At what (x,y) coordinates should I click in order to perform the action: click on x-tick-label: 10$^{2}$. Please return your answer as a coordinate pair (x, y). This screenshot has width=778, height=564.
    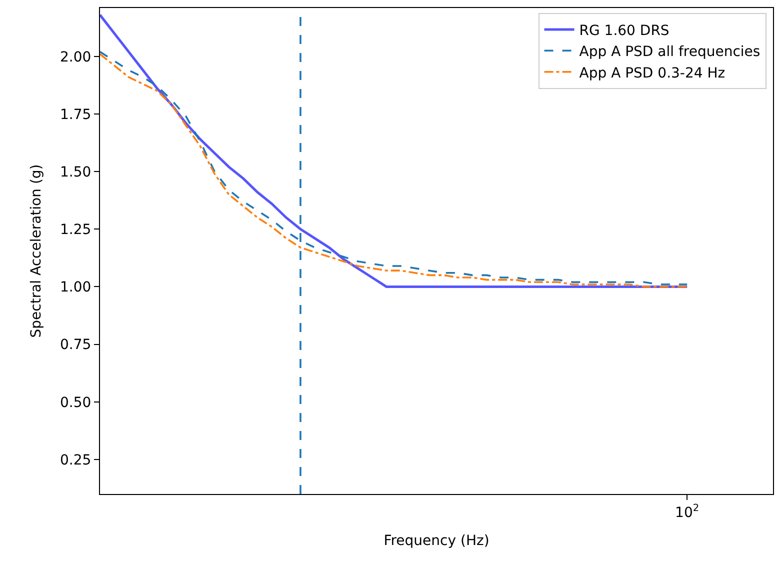
    Looking at the image, I should click on (687, 511).